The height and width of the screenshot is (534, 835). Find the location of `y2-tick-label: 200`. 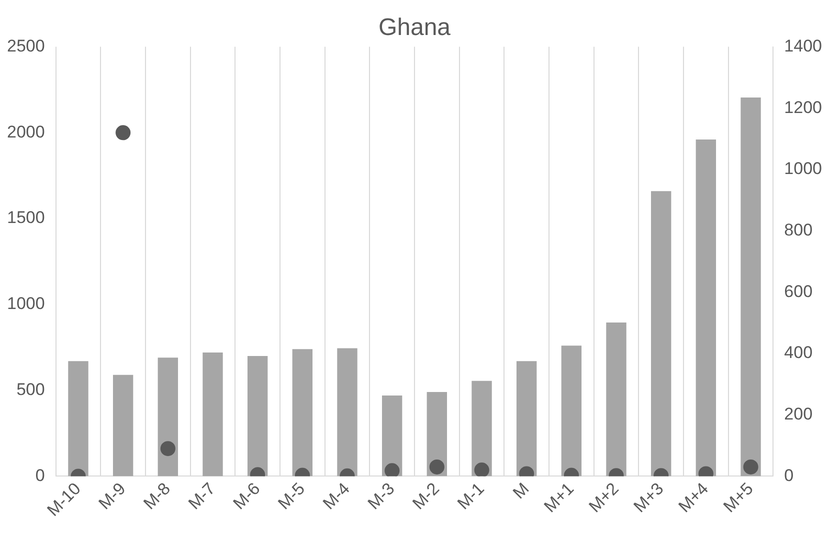

y2-tick-label: 200 is located at coordinates (798, 414).